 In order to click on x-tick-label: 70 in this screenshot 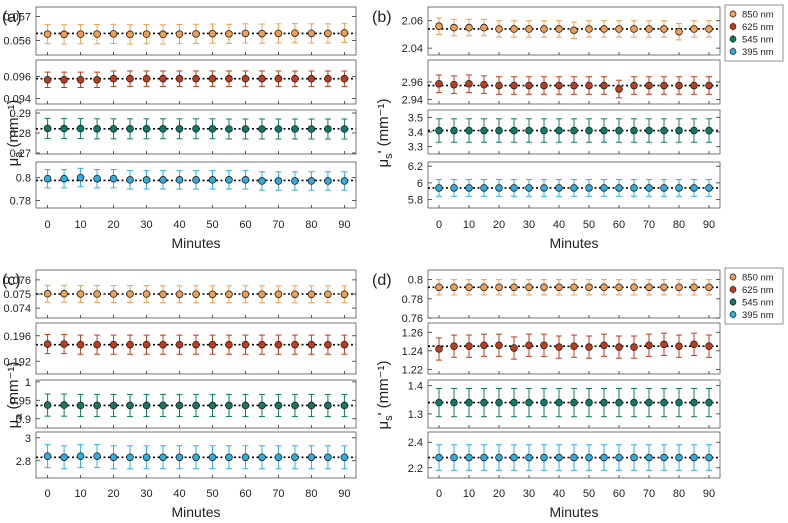, I will do `click(649, 225)`.